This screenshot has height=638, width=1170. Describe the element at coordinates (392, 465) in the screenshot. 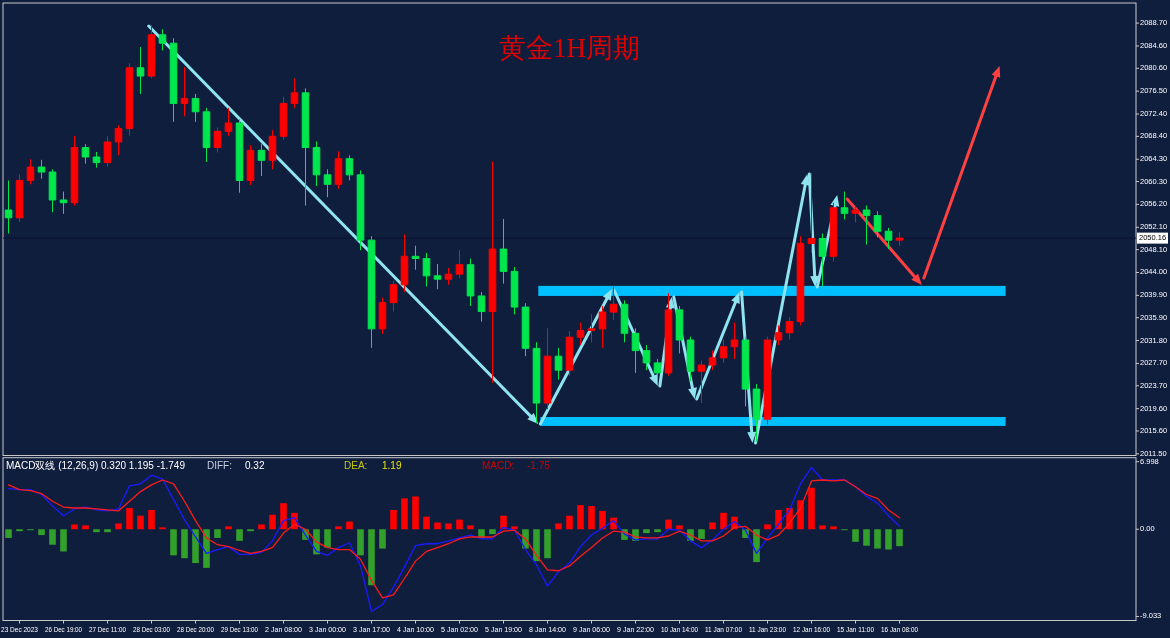

I see `annotation: 1.19` at that location.